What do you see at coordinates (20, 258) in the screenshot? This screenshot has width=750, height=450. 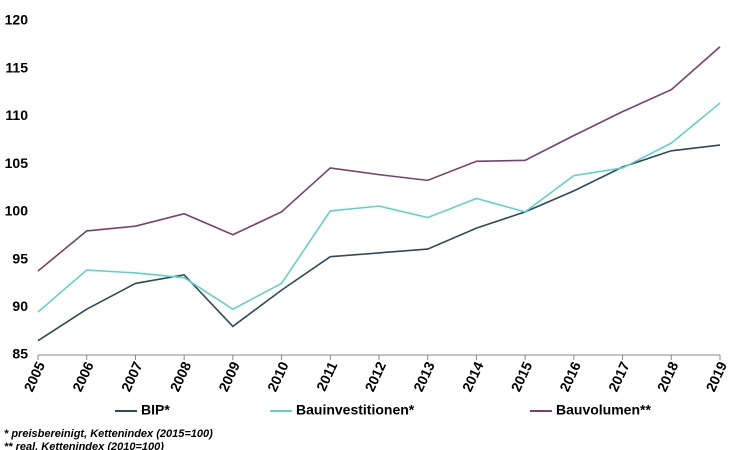 I see `y-tick-label: 95` at bounding box center [20, 258].